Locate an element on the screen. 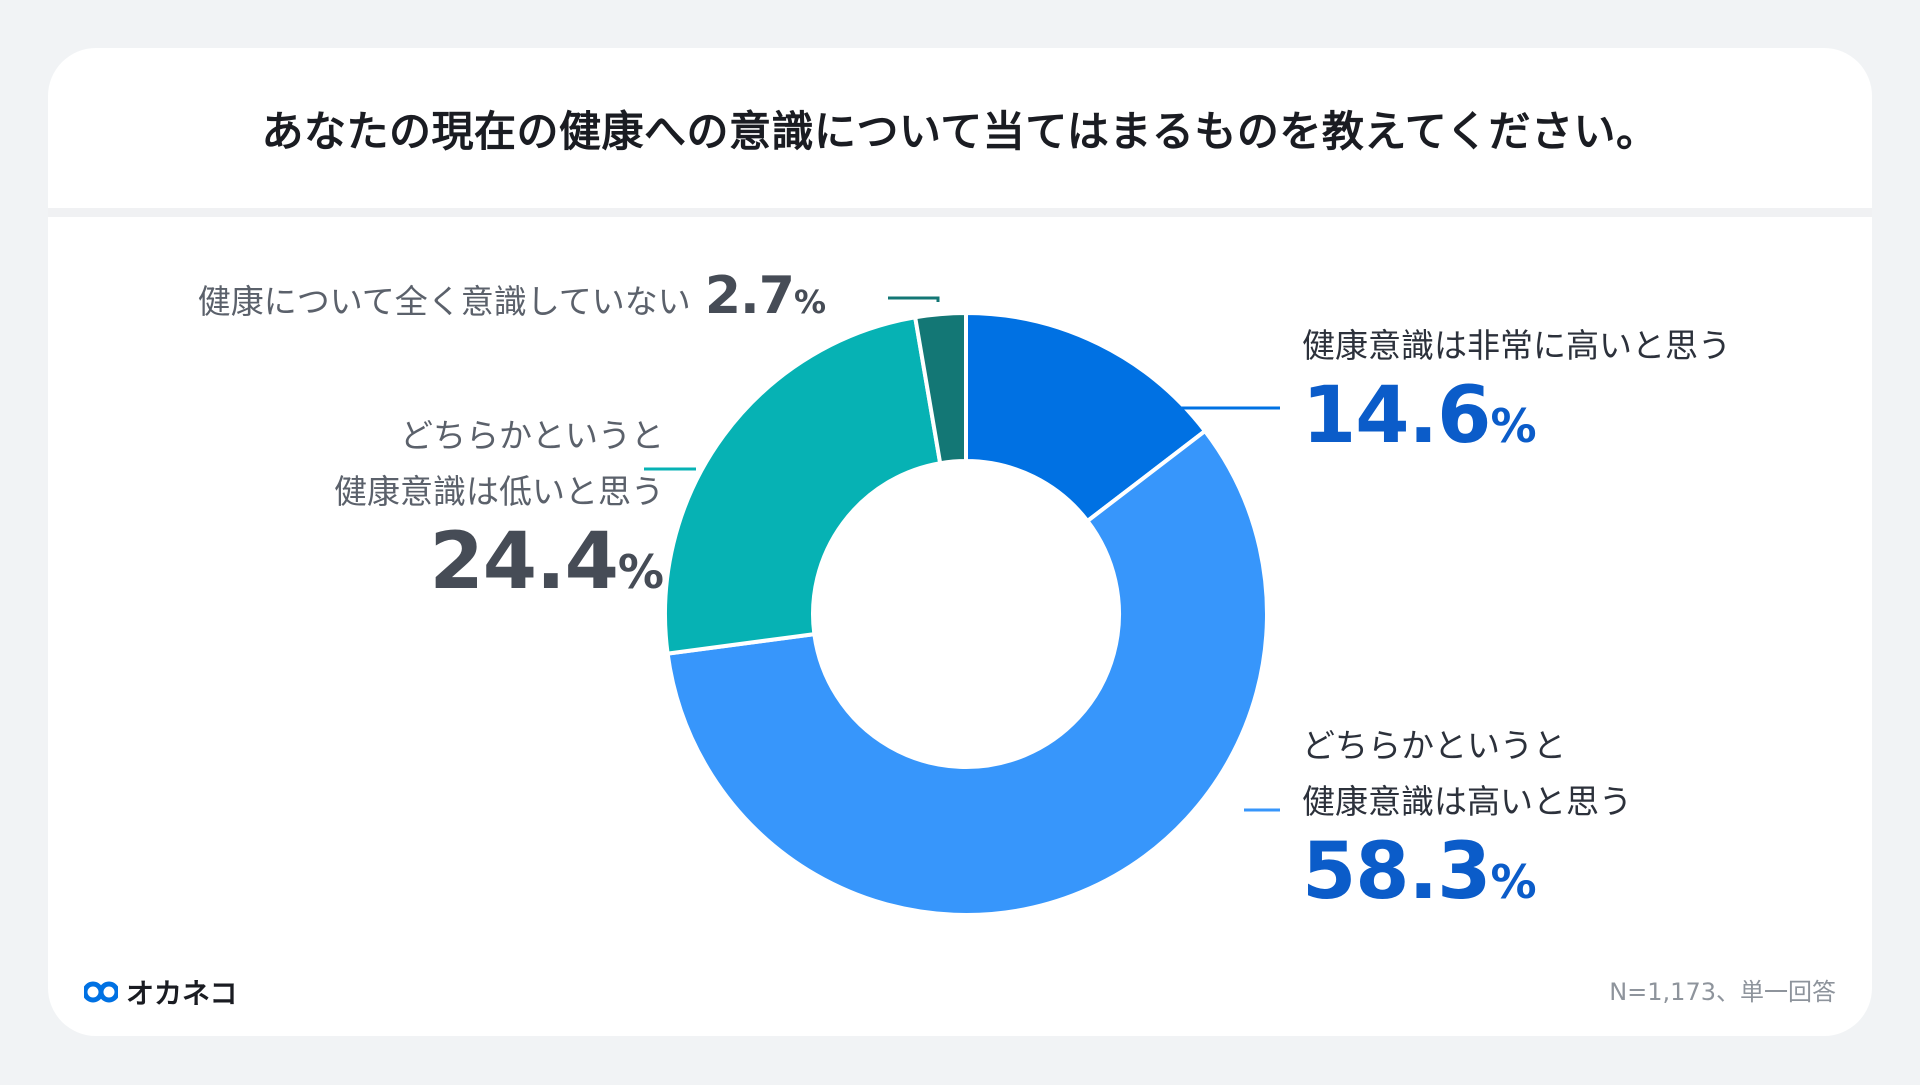 This screenshot has height=1085, width=1920. donut-slice-very-high is located at coordinates (1086, 417).